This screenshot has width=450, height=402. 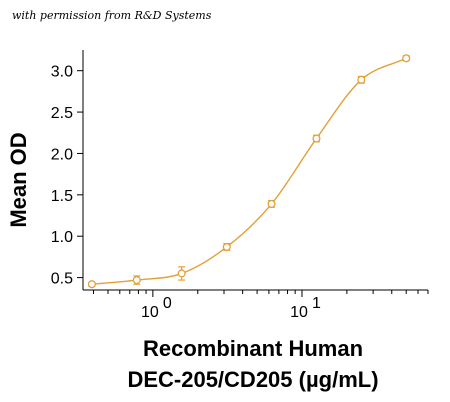 I want to click on x-tick-exponent: 1, so click(x=316, y=303).